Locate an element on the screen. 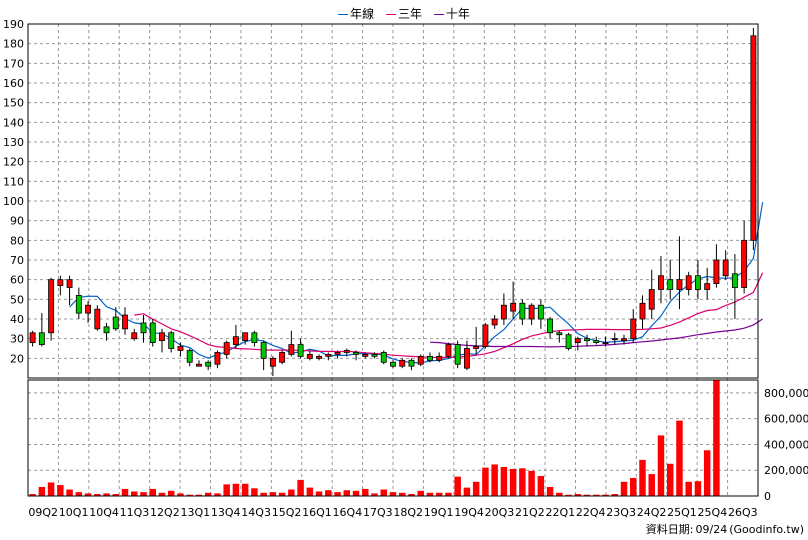  x-tick-label: 19Q1 is located at coordinates (439, 512).